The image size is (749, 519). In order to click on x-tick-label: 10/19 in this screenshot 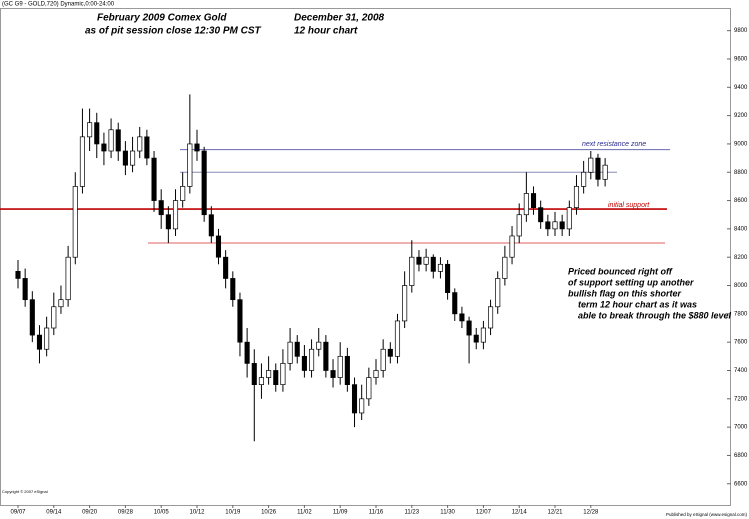, I will do `click(233, 513)`.